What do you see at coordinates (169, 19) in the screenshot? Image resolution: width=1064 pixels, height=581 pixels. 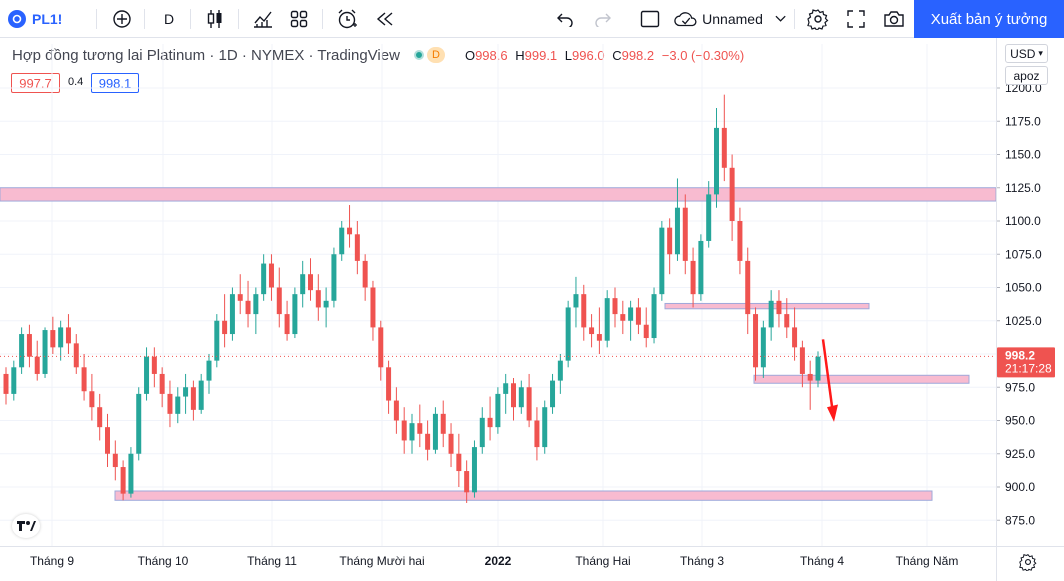 I see `interval-button: D` at bounding box center [169, 19].